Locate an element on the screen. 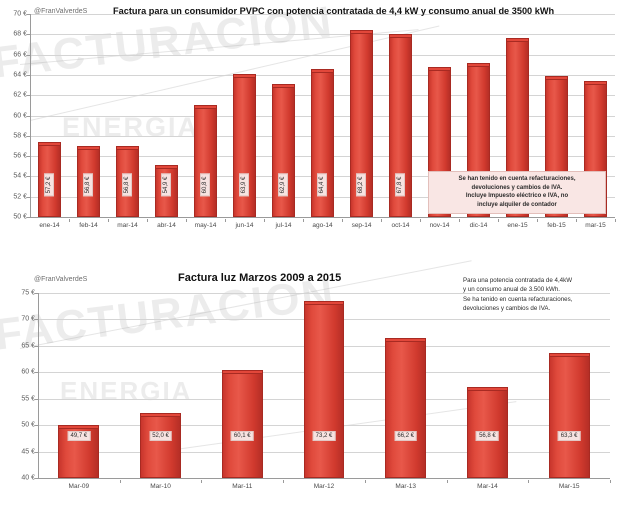 The height and width of the screenshot is (509, 617). x-axis-tick-label: feb-14 is located at coordinates (88, 225).